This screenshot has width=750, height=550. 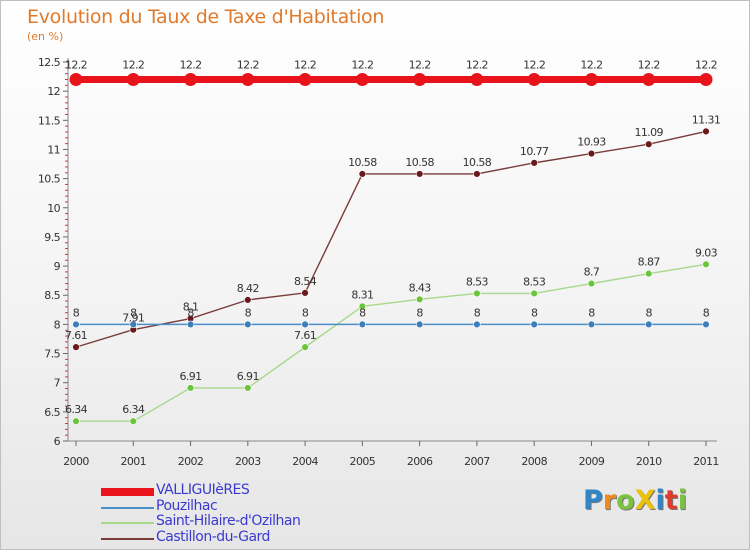 What do you see at coordinates (645, 500) in the screenshot?
I see `brand-letter: X` at bounding box center [645, 500].